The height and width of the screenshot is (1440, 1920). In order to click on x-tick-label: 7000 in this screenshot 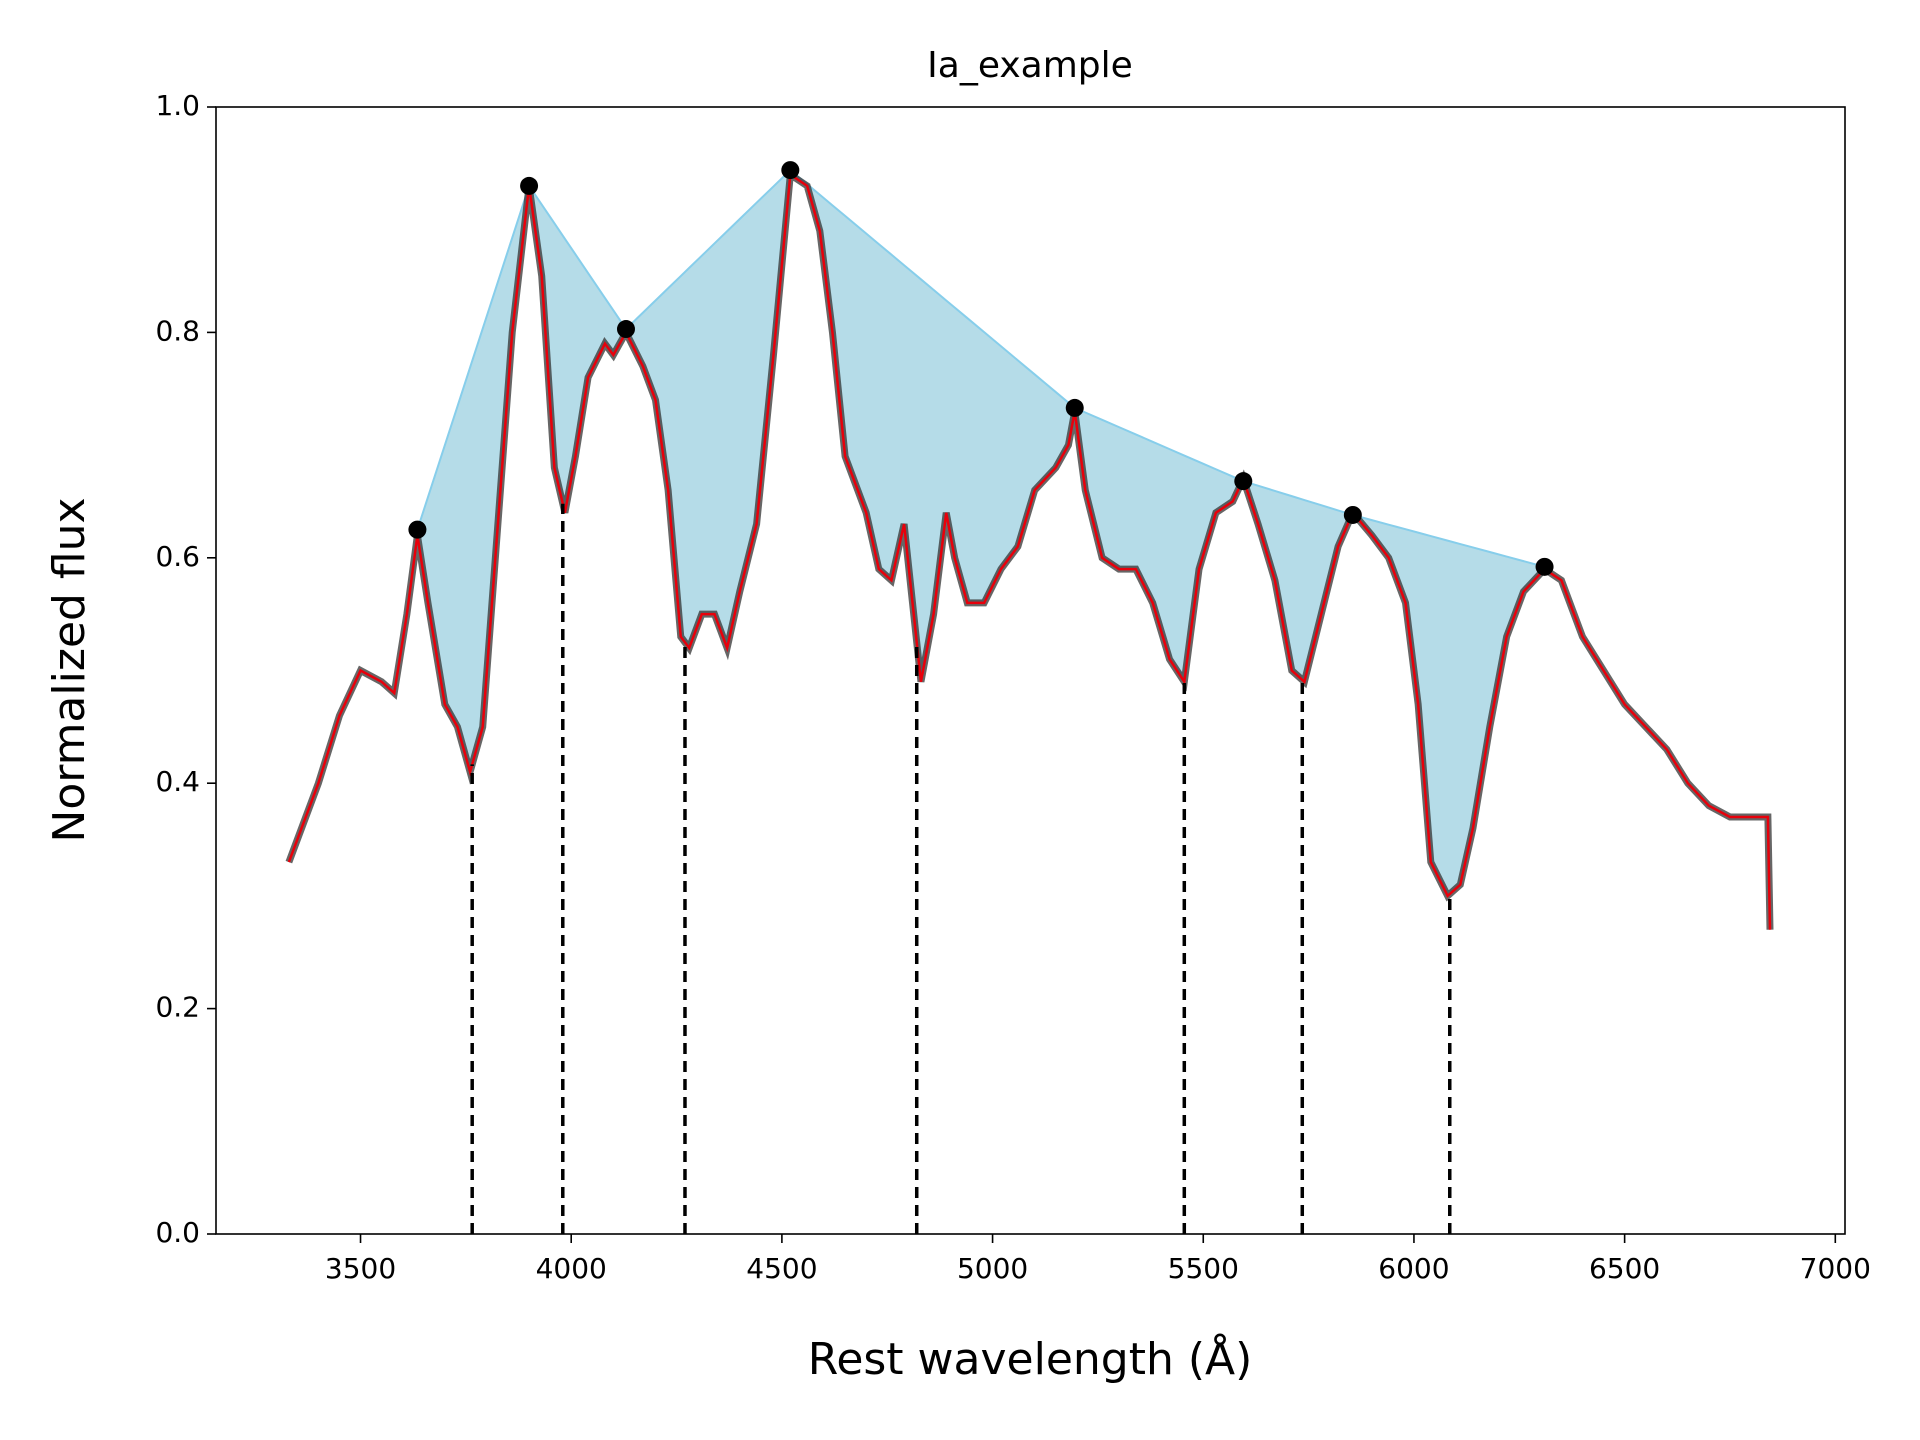, I will do `click(1835, 1268)`.